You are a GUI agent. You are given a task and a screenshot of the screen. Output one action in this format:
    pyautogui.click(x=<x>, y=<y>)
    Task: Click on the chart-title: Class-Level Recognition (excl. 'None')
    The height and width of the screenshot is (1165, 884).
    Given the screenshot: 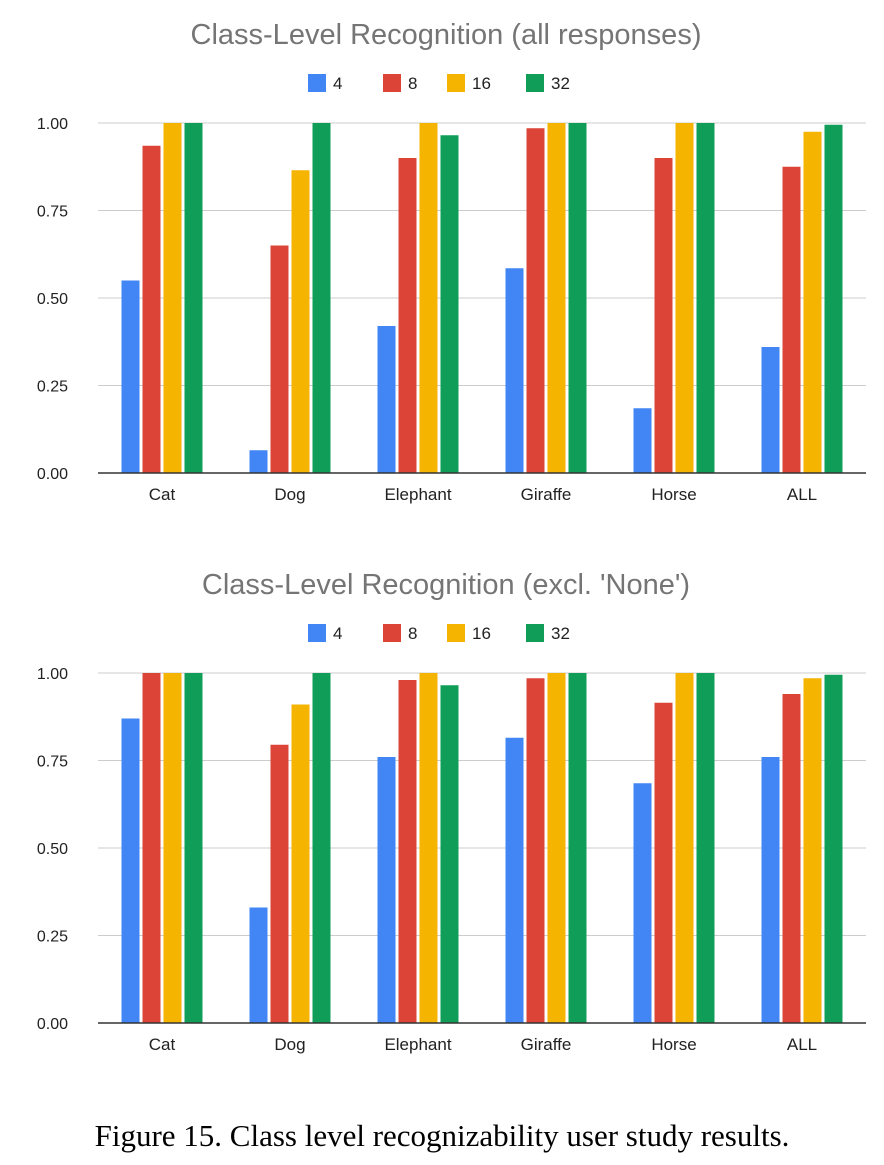 What is the action you would take?
    pyautogui.click(x=446, y=585)
    